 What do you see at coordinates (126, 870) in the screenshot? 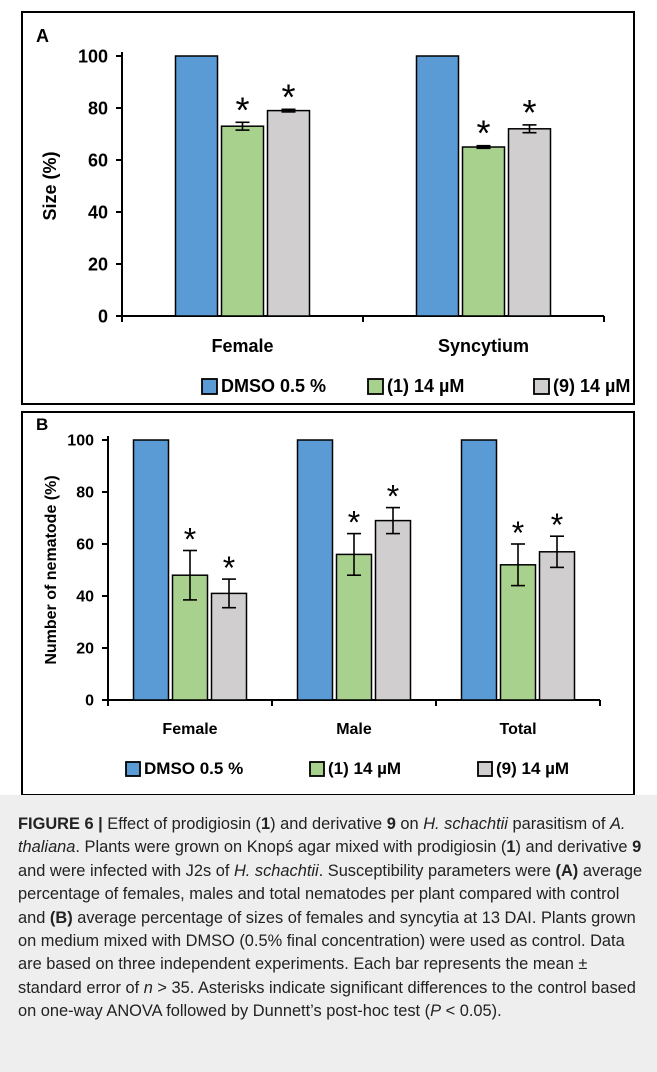
I see `caption-run: and were infected with J2s of` at bounding box center [126, 870].